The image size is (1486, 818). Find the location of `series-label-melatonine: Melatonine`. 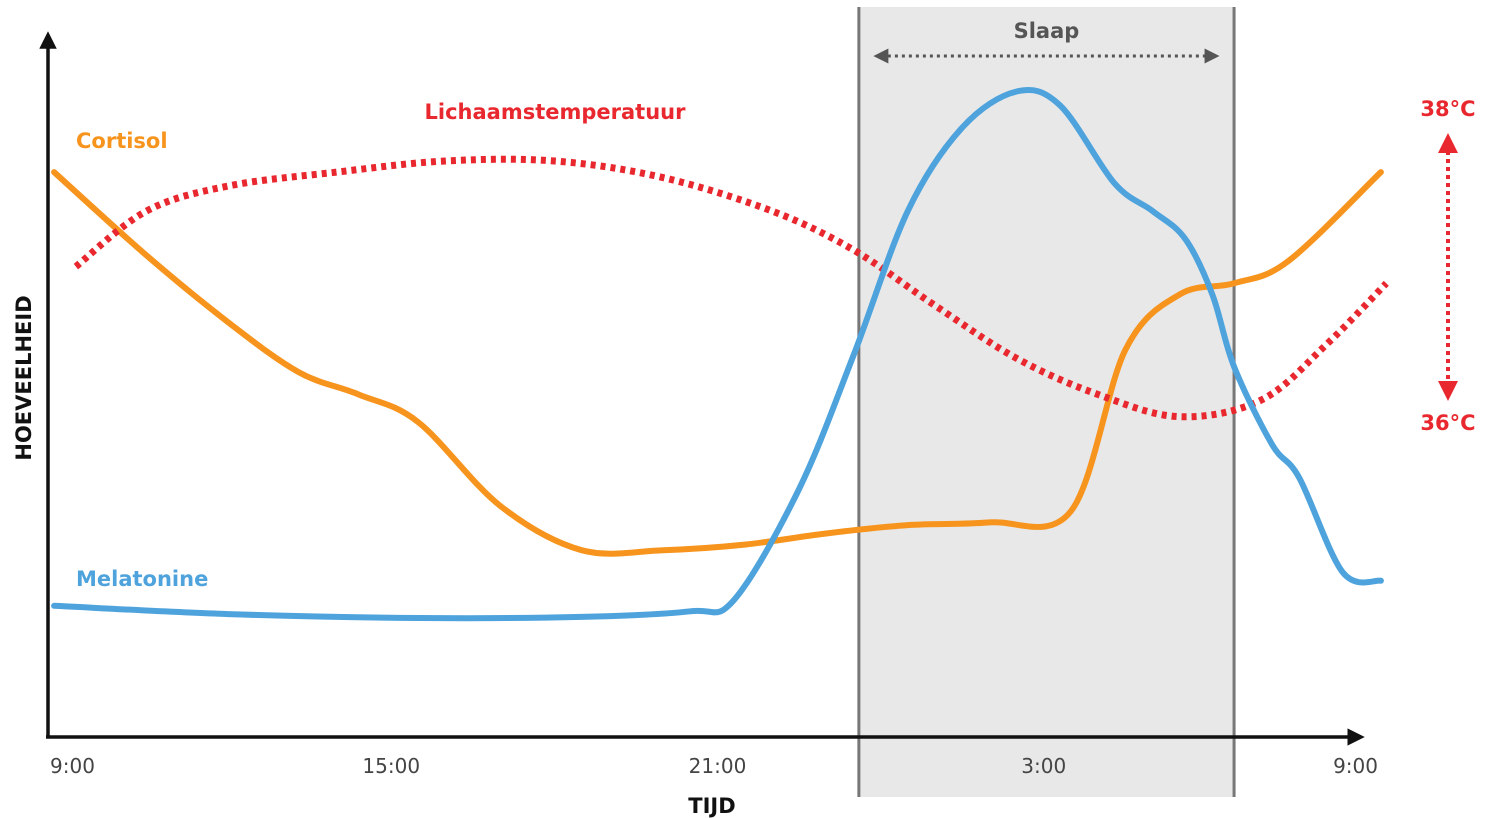

series-label-melatonine: Melatonine is located at coordinates (142, 579).